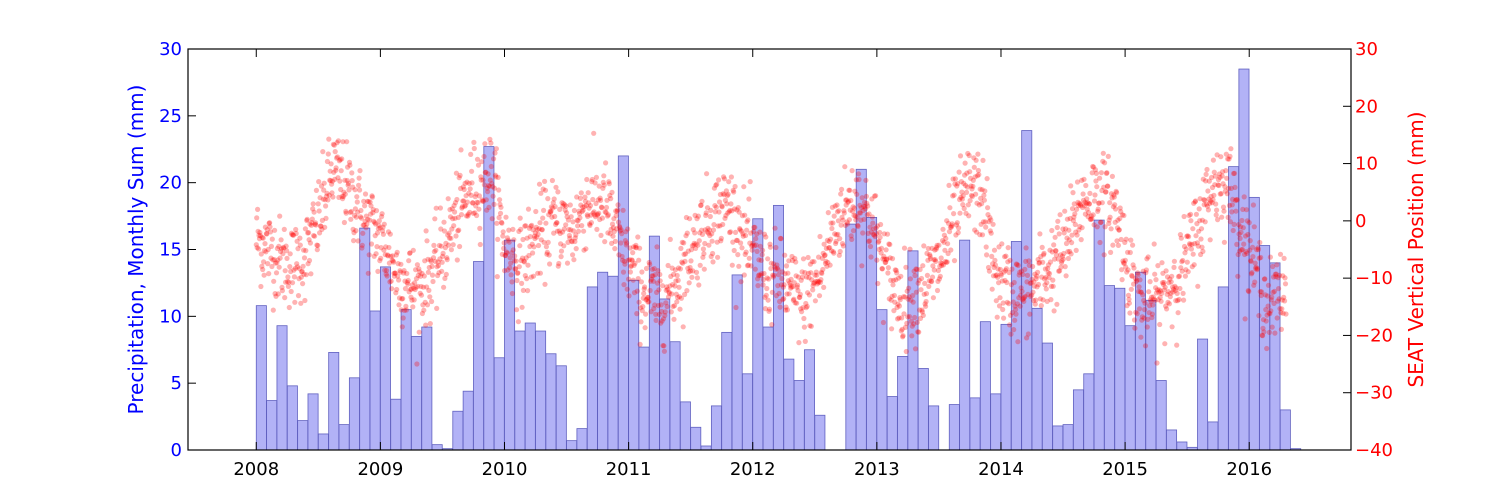 This screenshot has height=500, width=1500. What do you see at coordinates (1374, 335) in the screenshot?
I see `y-right-tick-label: −20` at bounding box center [1374, 335].